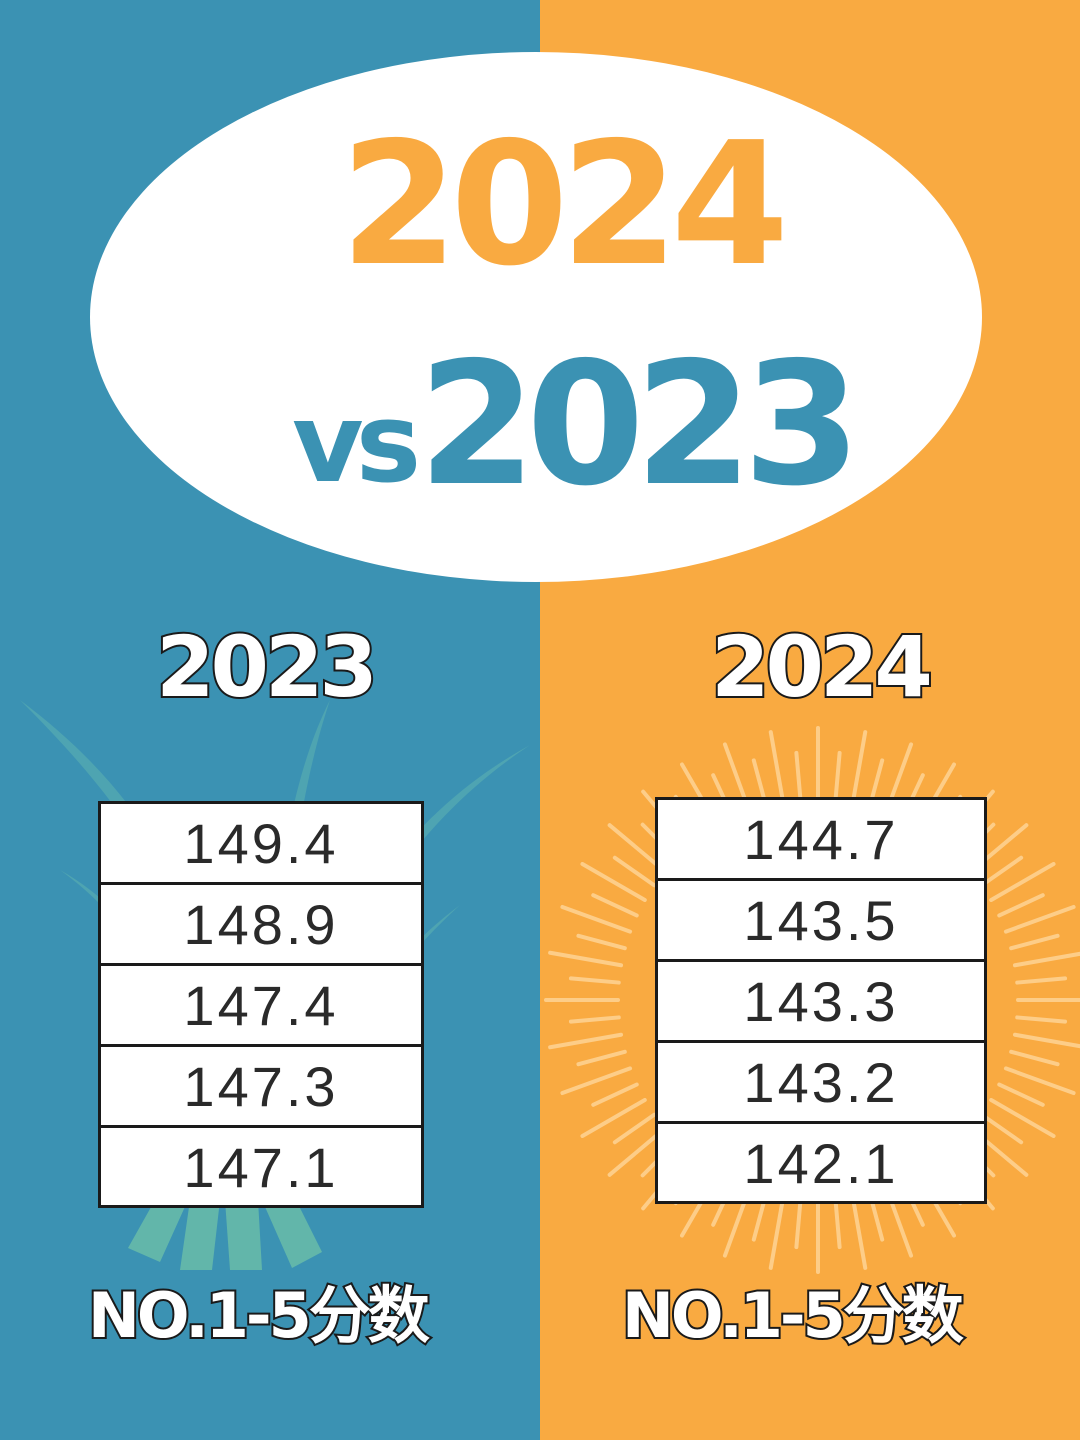 Image resolution: width=1080 pixels, height=1440 pixels. What do you see at coordinates (821, 1163) in the screenshot?
I see `score-cell: 142.1` at bounding box center [821, 1163].